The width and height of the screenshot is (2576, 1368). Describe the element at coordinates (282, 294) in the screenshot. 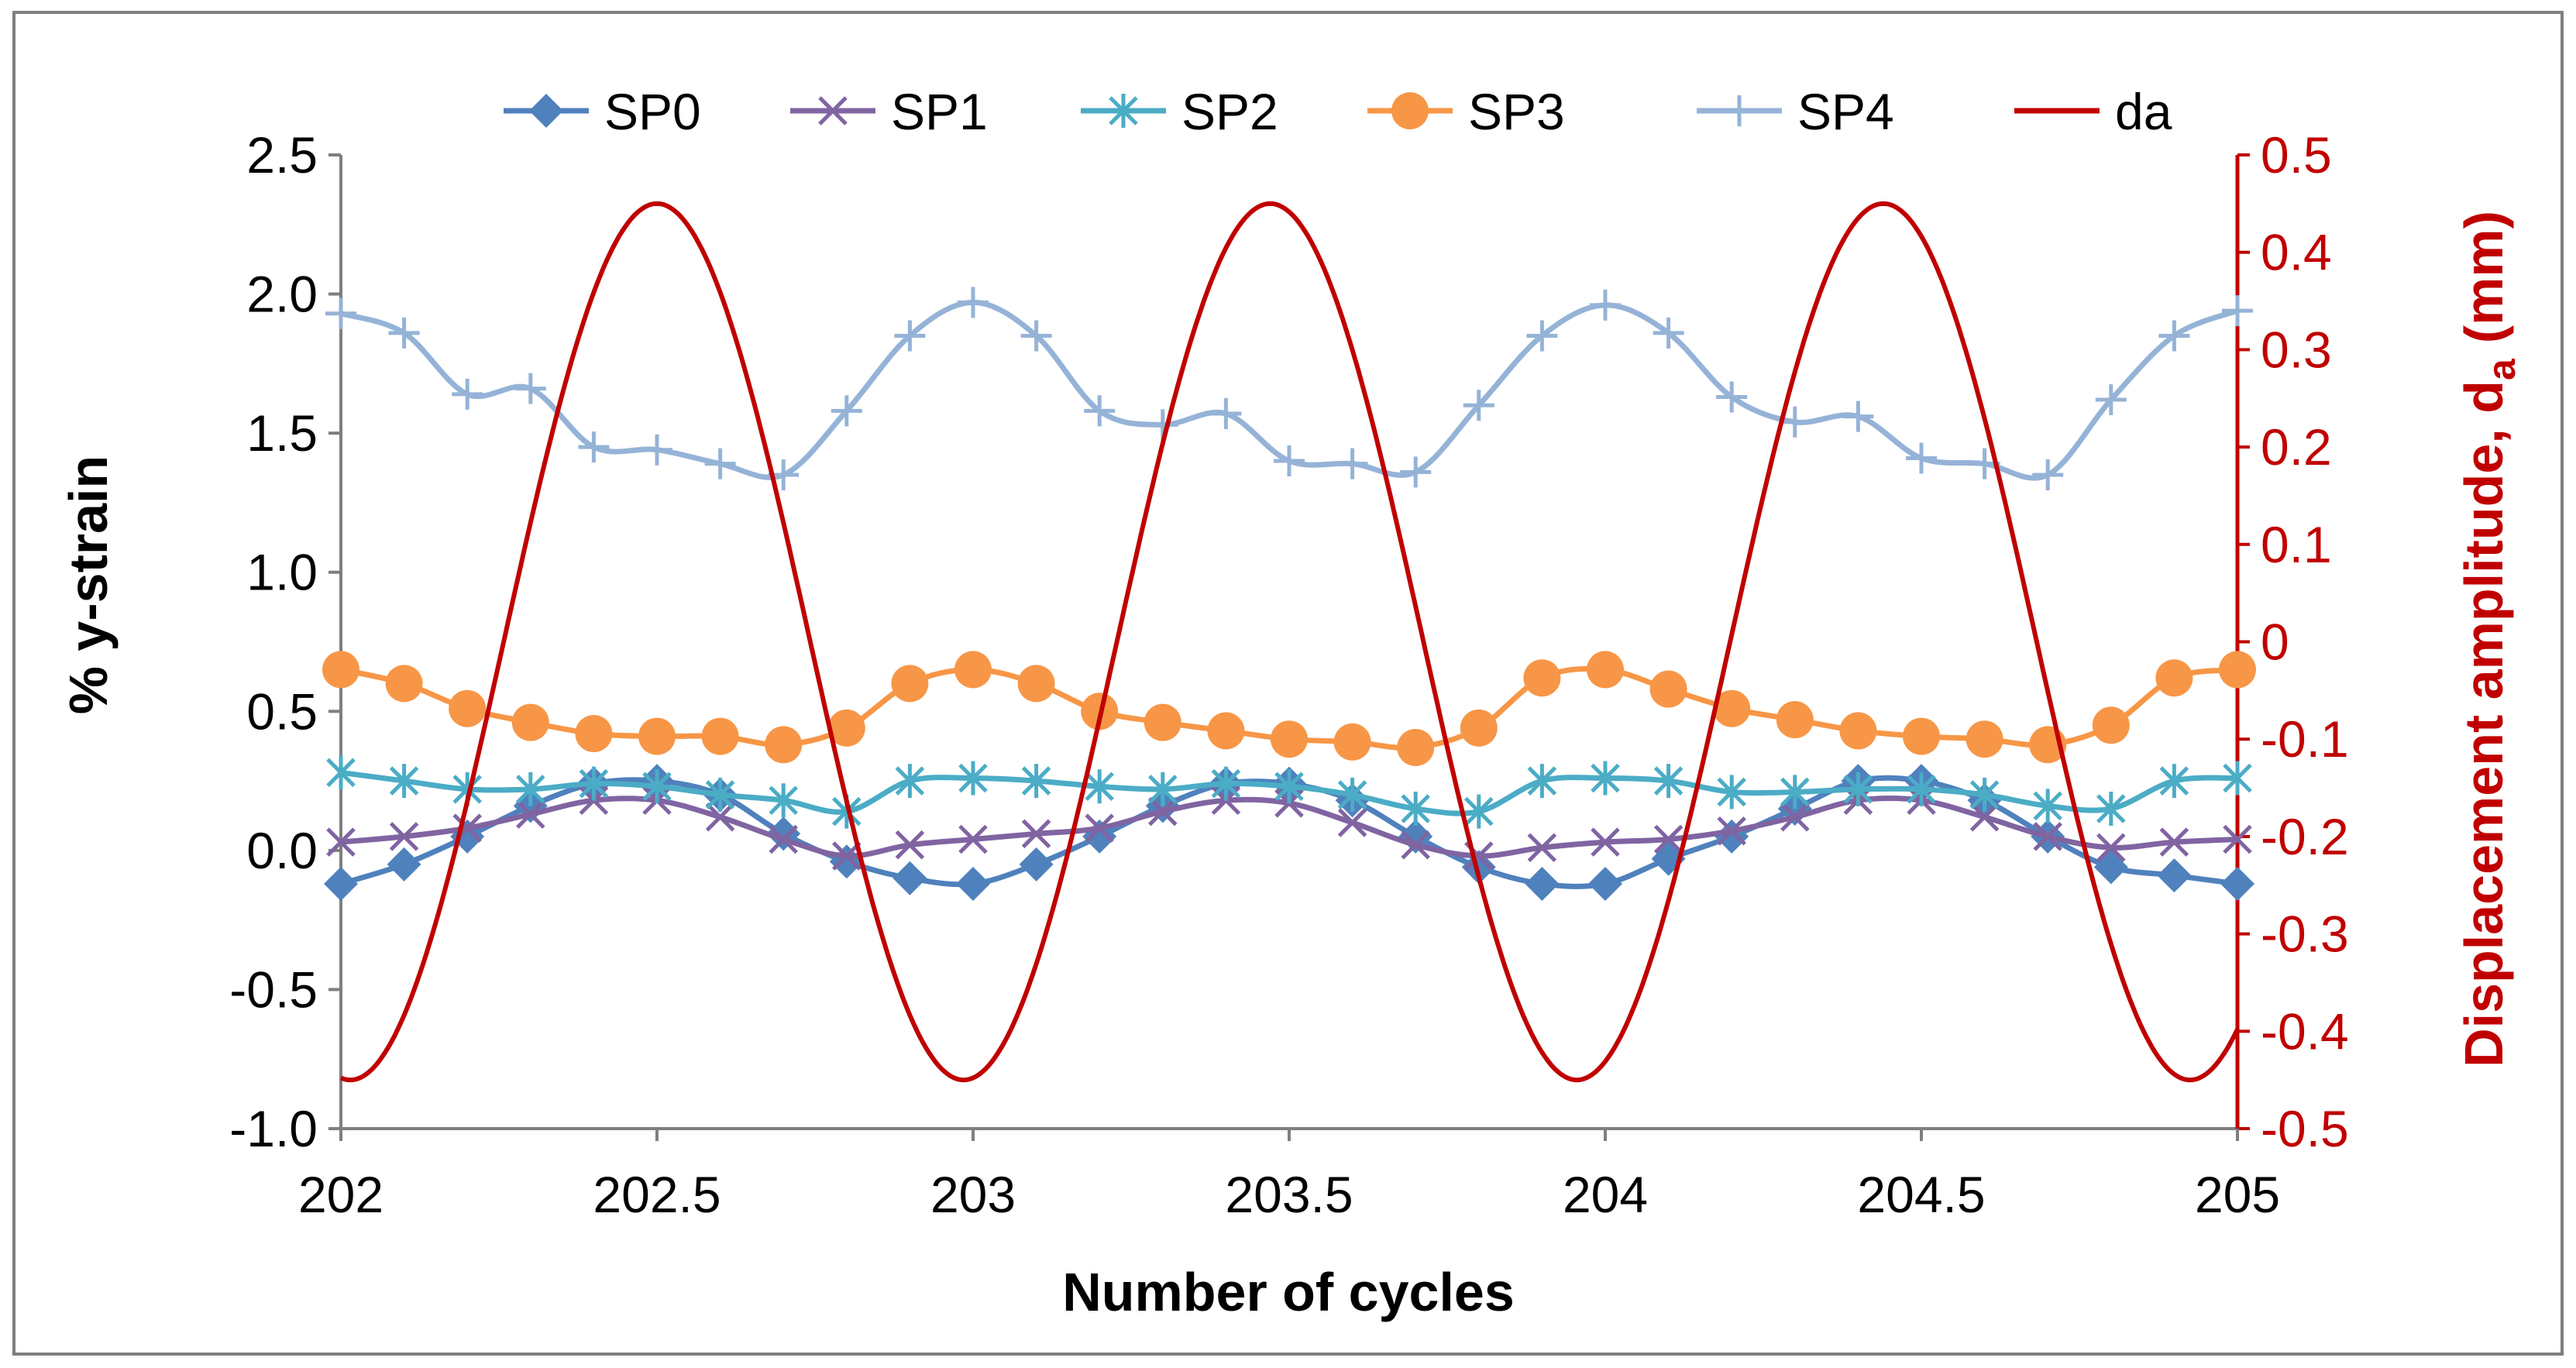

I see `y-tick-label: 2.0` at that location.